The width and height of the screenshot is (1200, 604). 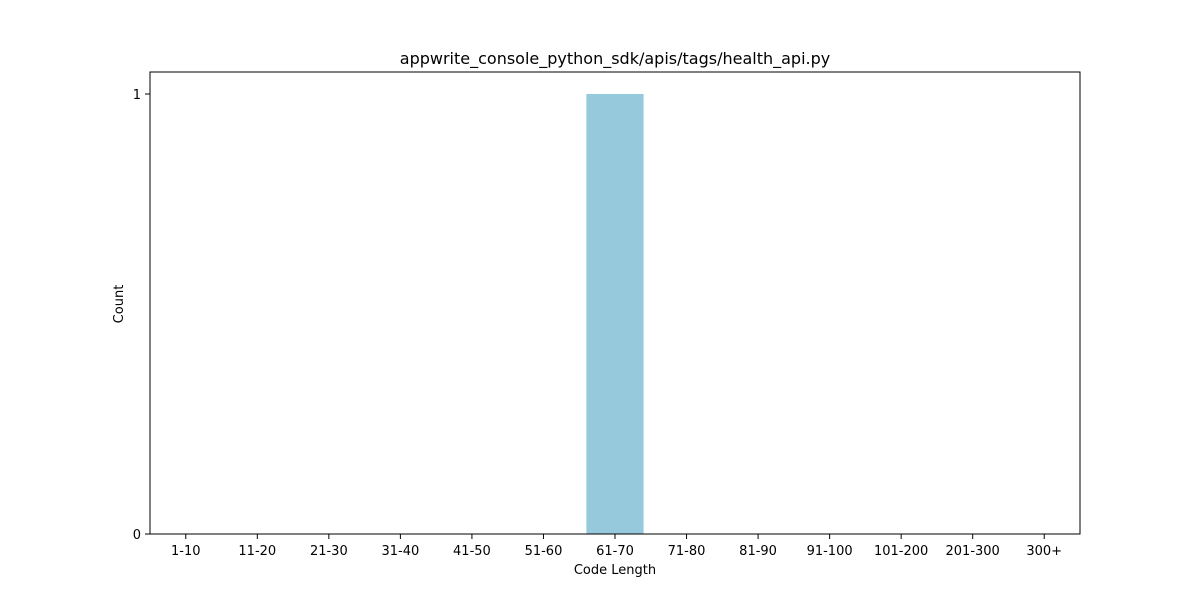 I want to click on y-axis-ticks: 01, so click(x=141, y=315).